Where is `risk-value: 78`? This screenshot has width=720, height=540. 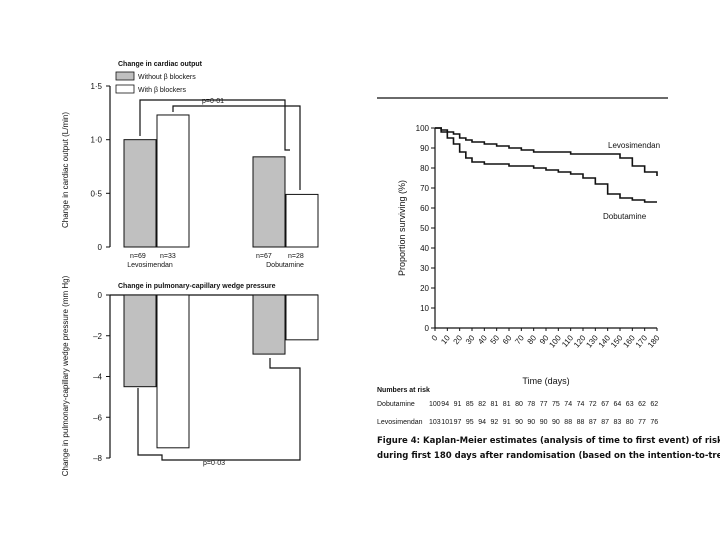
risk-value: 78 is located at coordinates (531, 404).